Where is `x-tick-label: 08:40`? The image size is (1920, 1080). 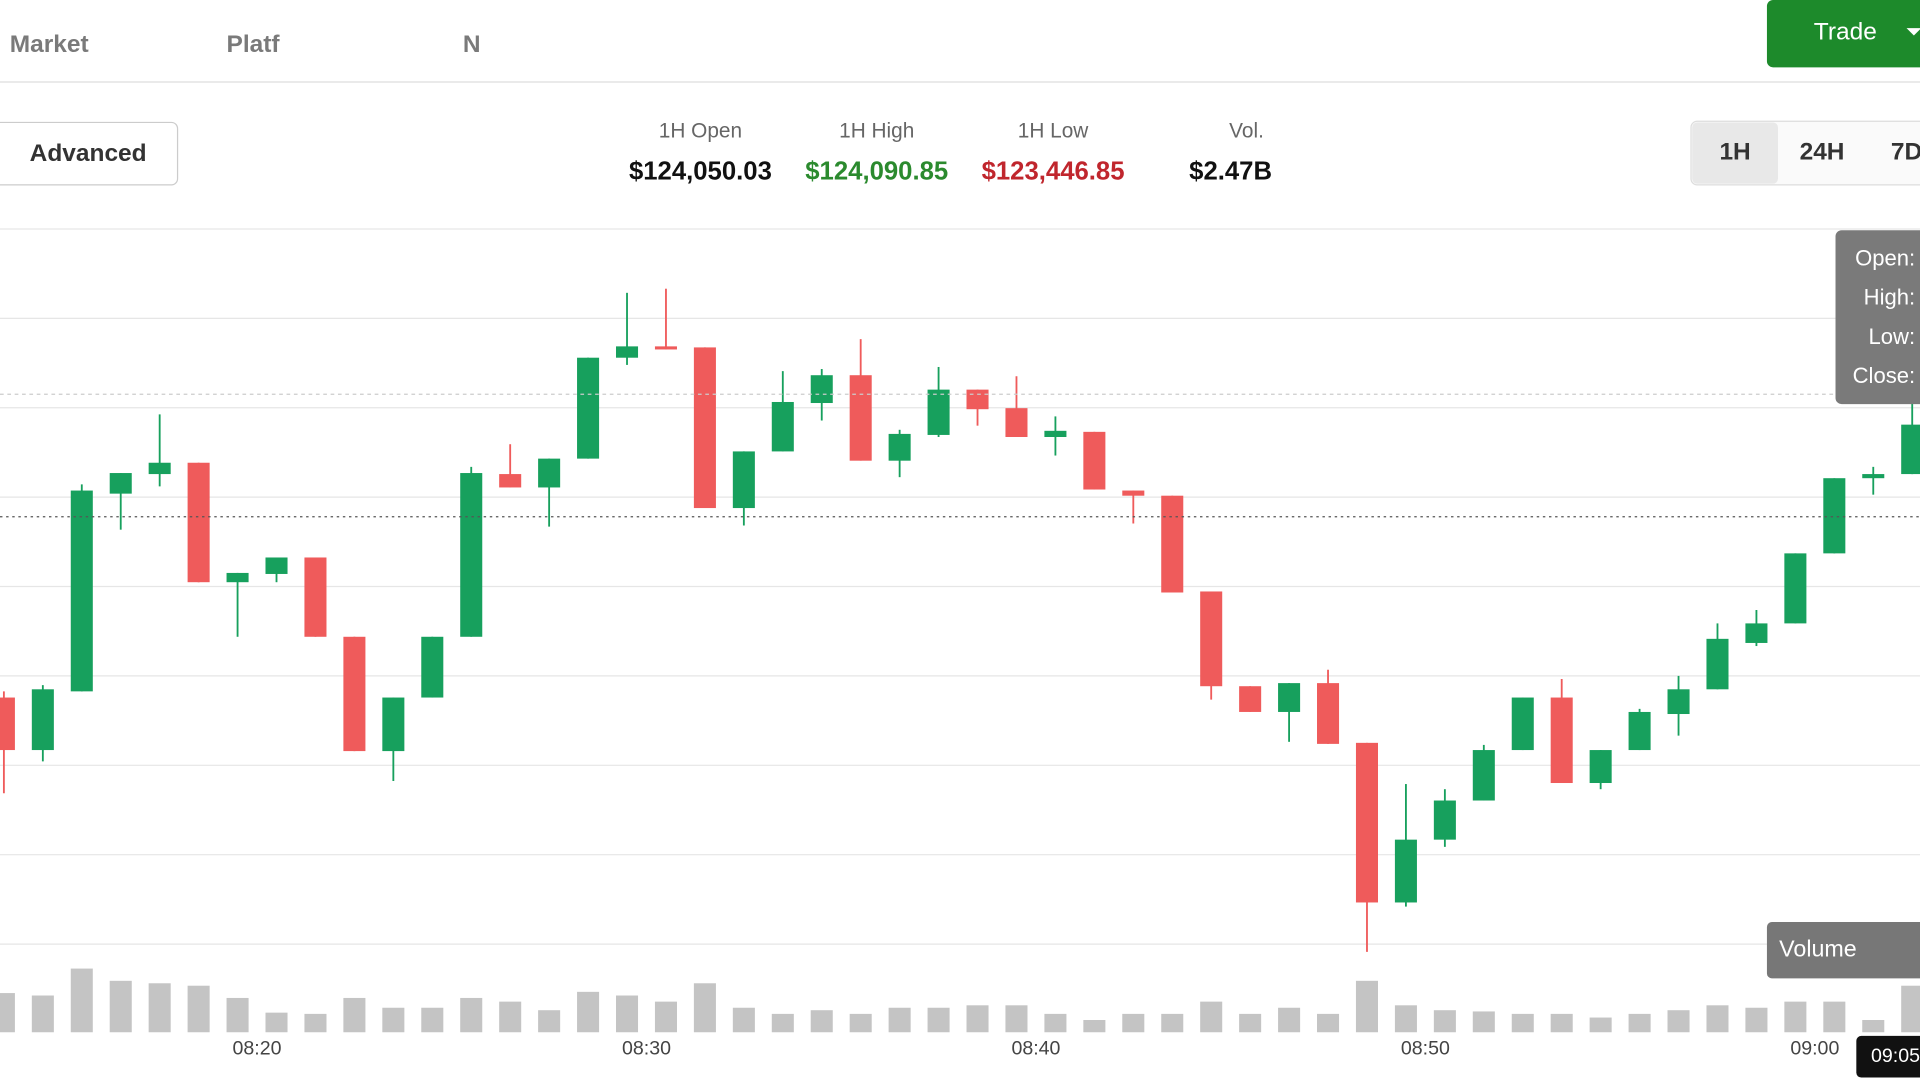
x-tick-label: 08:40 is located at coordinates (1035, 1049).